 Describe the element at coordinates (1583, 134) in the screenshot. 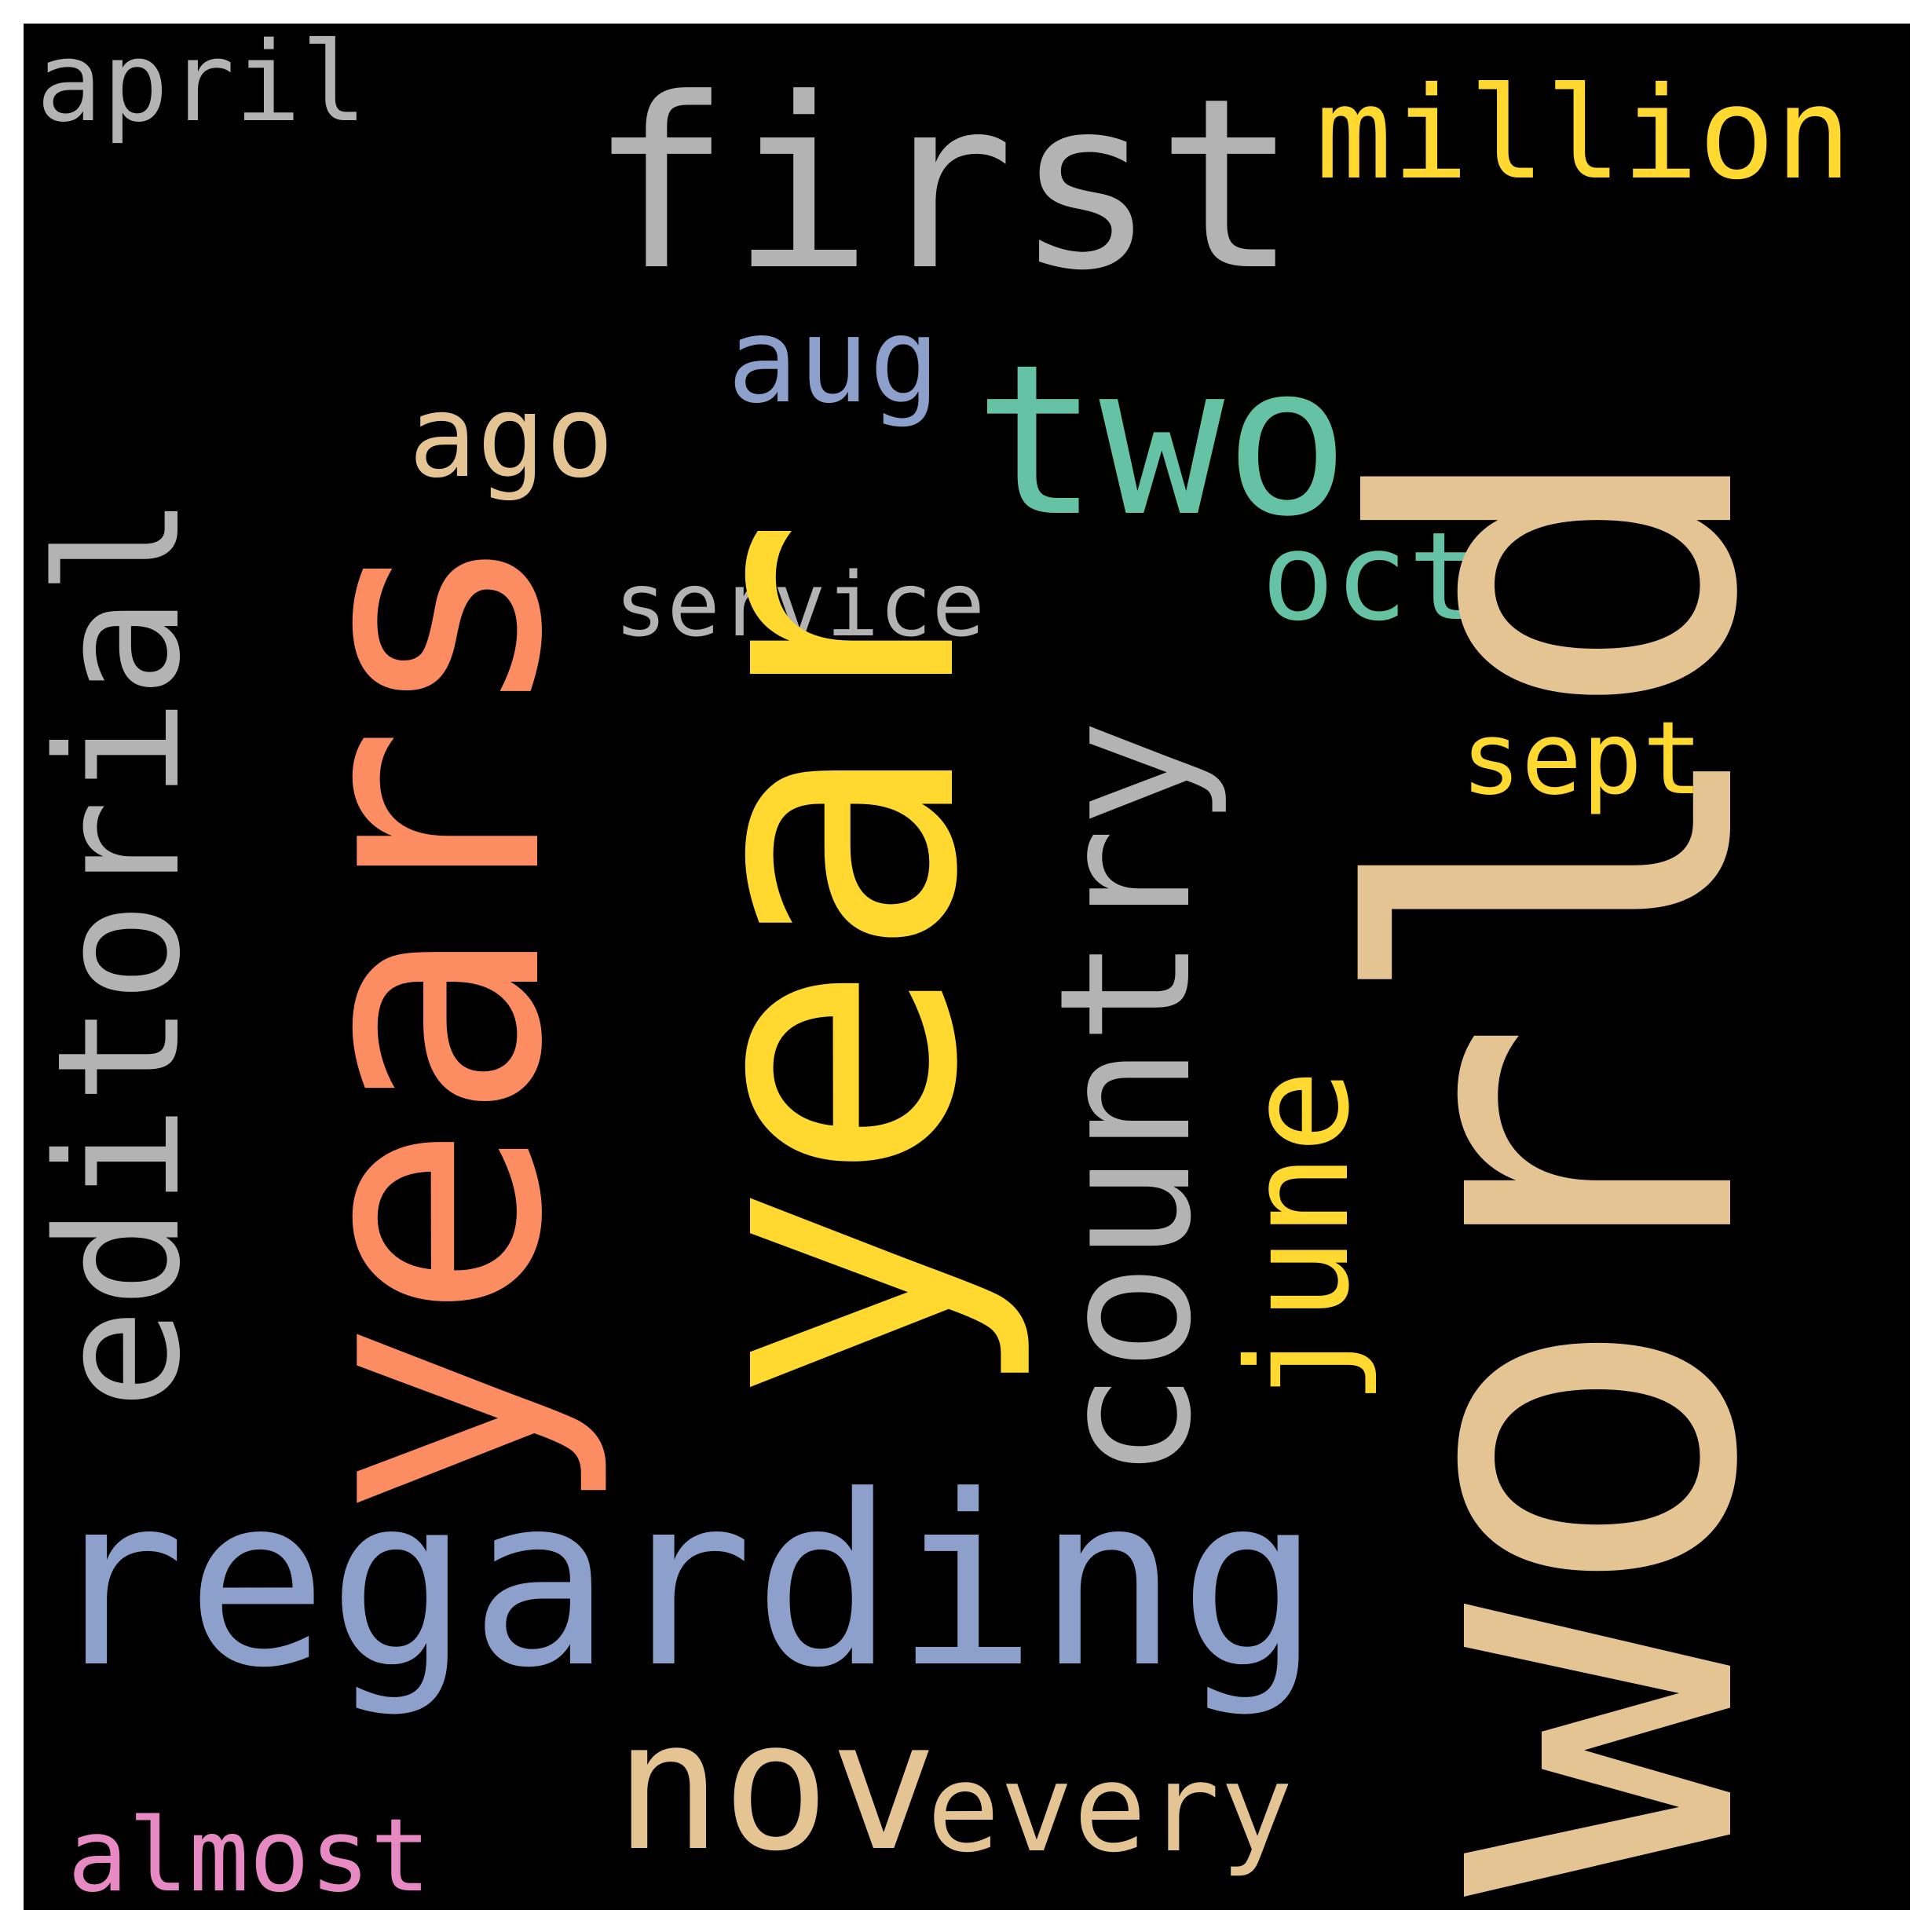

I see `word-million: million` at that location.